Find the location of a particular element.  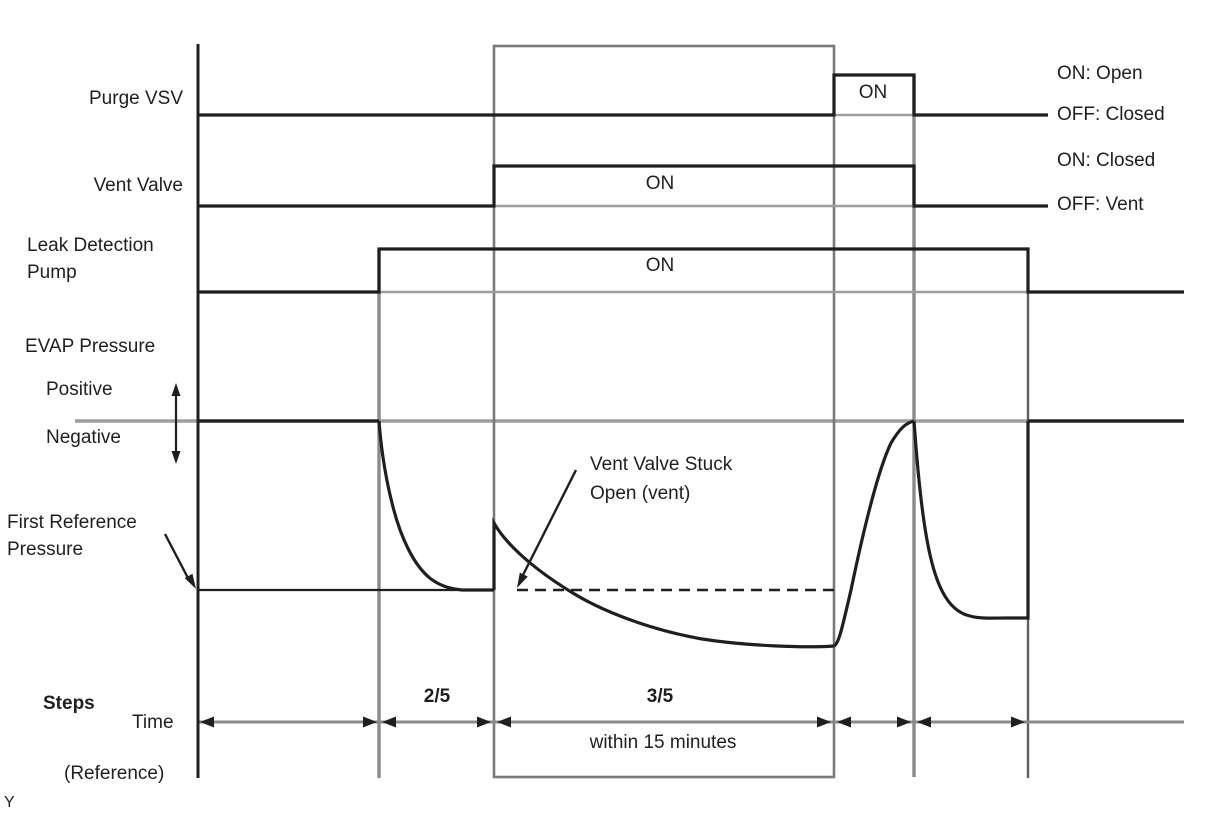

leader-arrows is located at coordinates (370, 529).